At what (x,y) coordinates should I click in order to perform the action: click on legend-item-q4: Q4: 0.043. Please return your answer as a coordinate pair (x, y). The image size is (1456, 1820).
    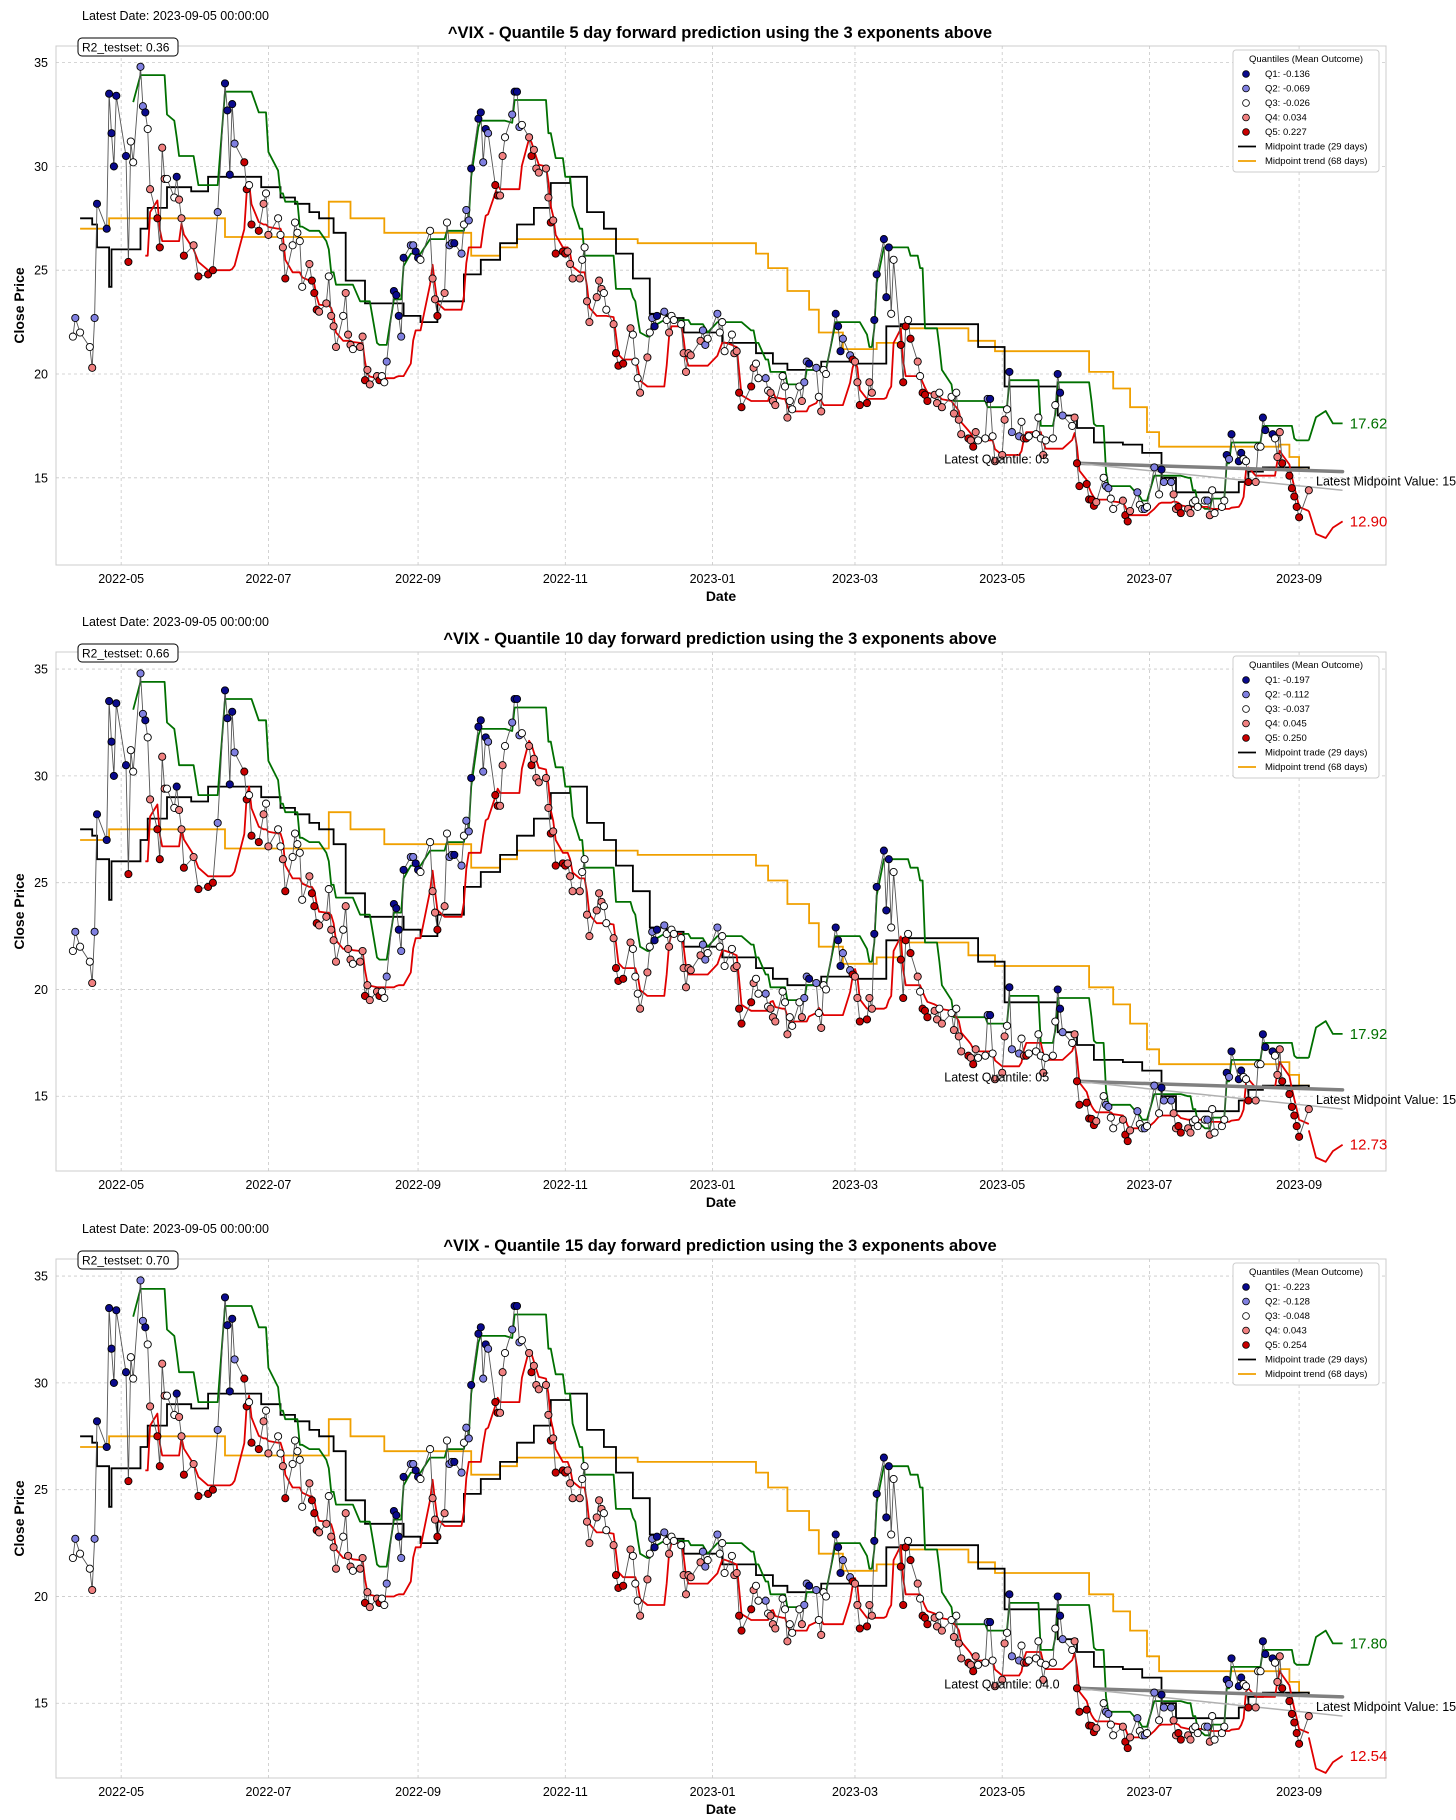
    Looking at the image, I should click on (1286, 1331).